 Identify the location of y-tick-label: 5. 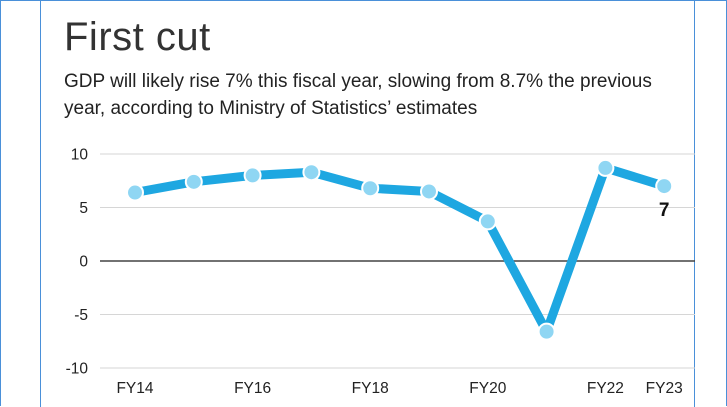
(83, 208).